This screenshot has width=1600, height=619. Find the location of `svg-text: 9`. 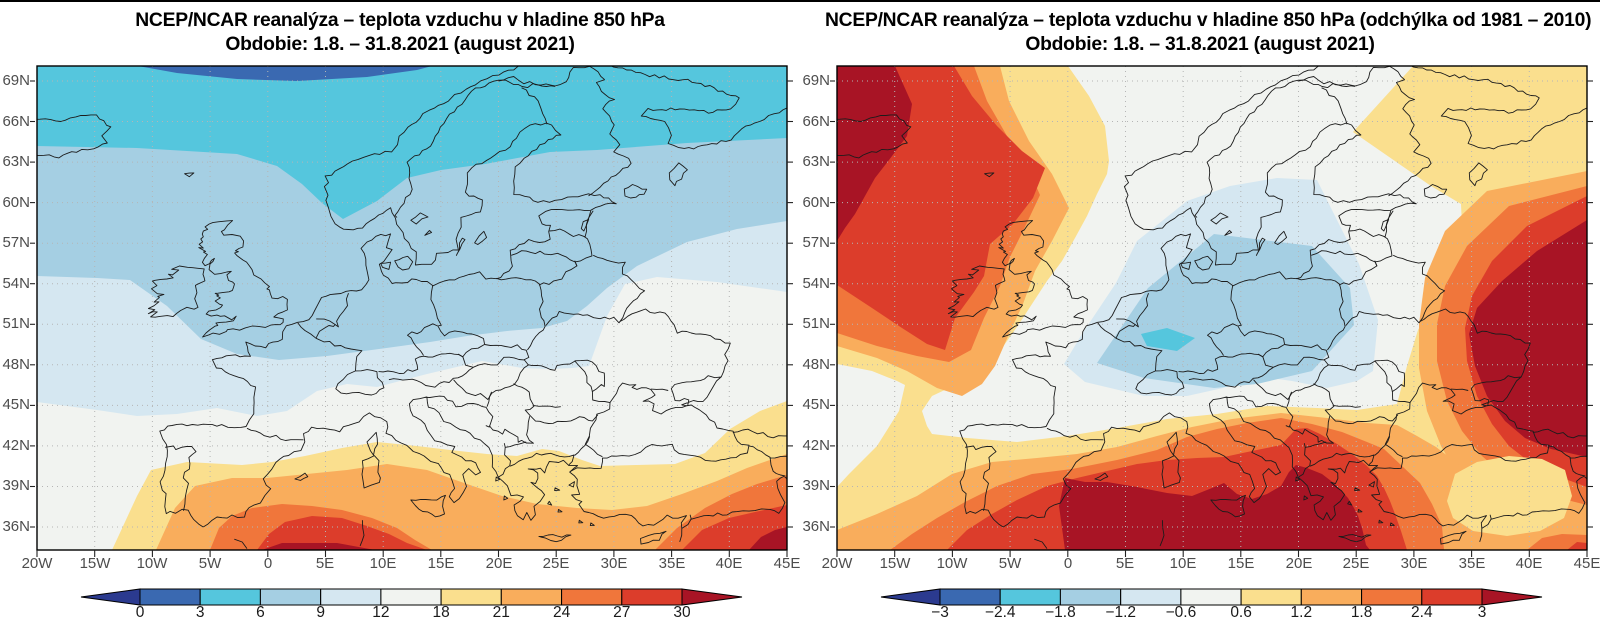

svg-text: 9 is located at coordinates (320, 611).